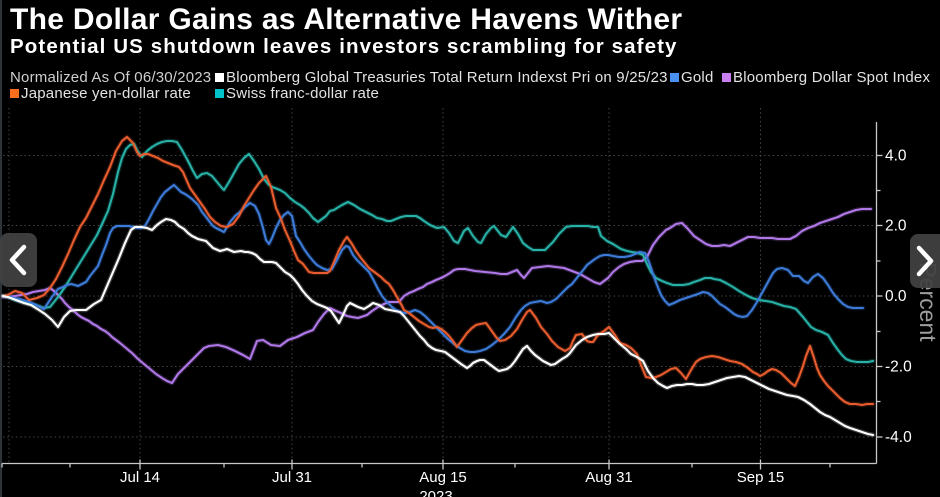 The width and height of the screenshot is (940, 497). I want to click on svg-text: Sep 15, so click(761, 477).